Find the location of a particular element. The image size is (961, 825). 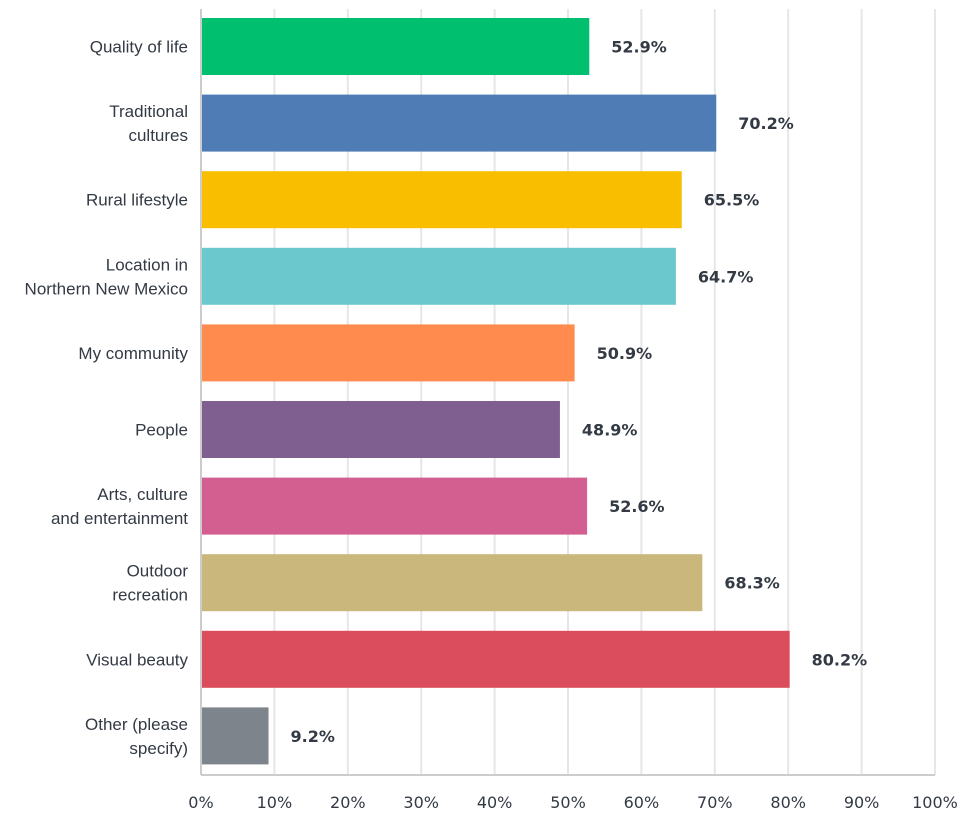

x-tick-label: 10% is located at coordinates (275, 802).